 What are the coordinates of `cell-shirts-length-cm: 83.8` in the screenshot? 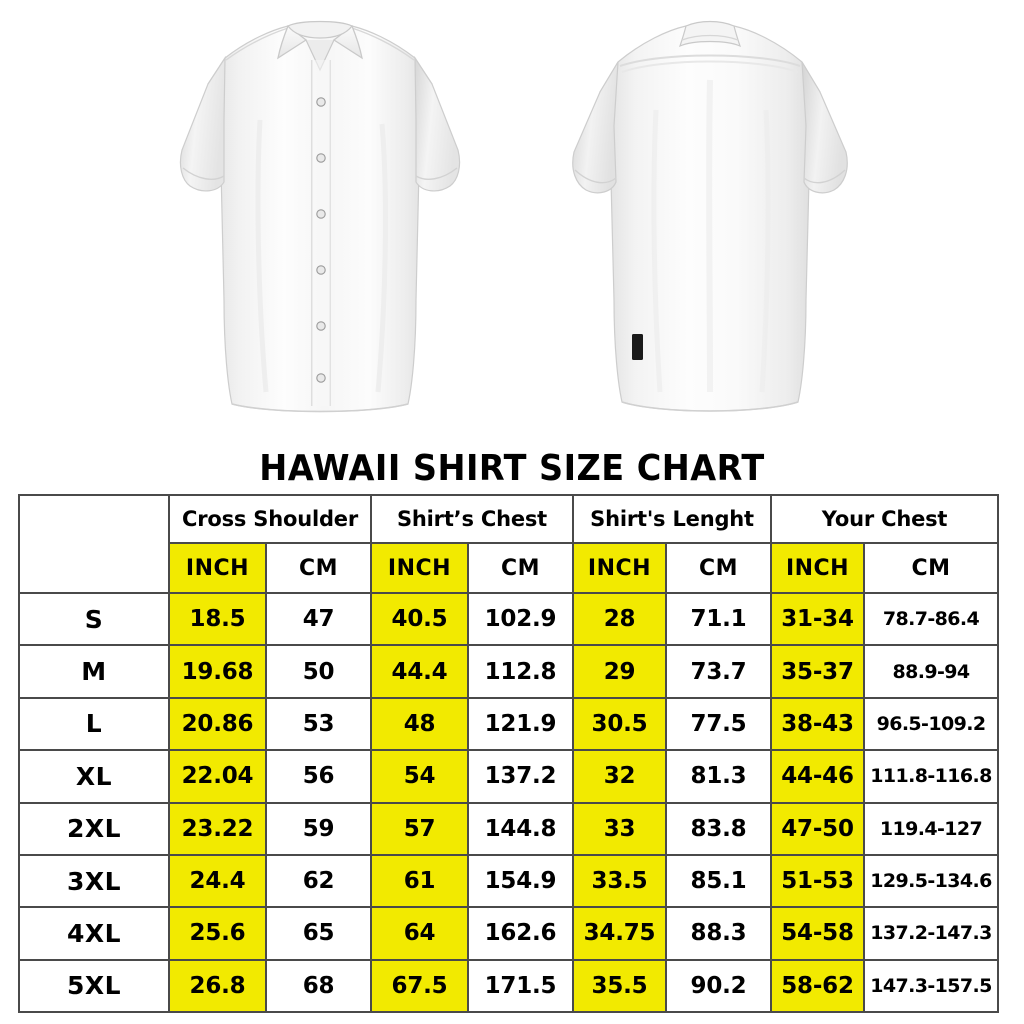 It's located at (718, 828).